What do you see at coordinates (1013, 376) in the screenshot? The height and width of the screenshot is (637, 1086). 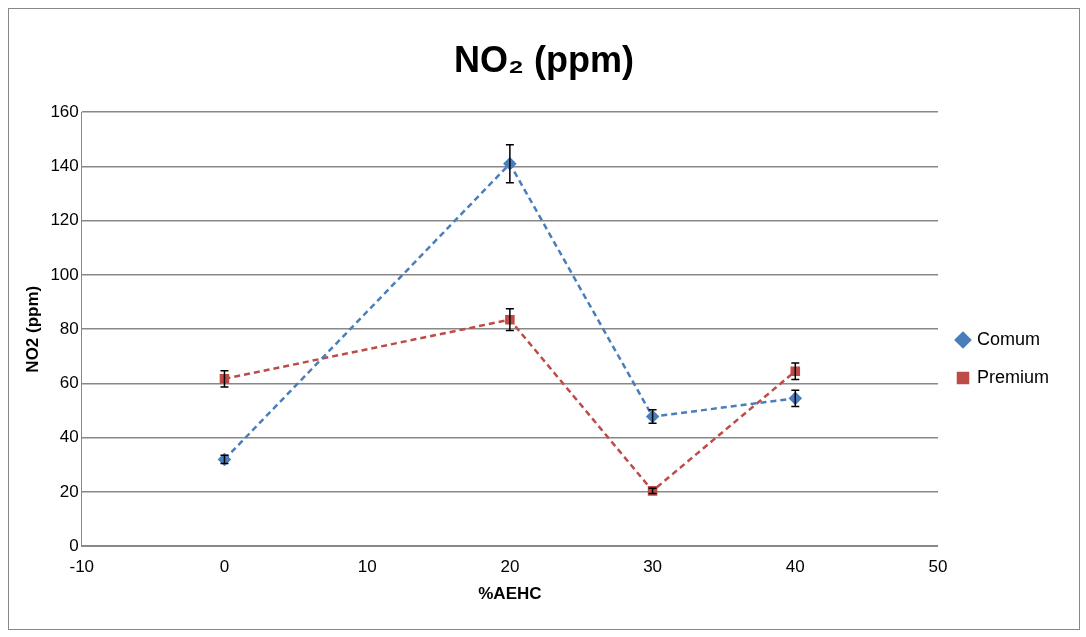 I see `legend-label: Premium` at bounding box center [1013, 376].